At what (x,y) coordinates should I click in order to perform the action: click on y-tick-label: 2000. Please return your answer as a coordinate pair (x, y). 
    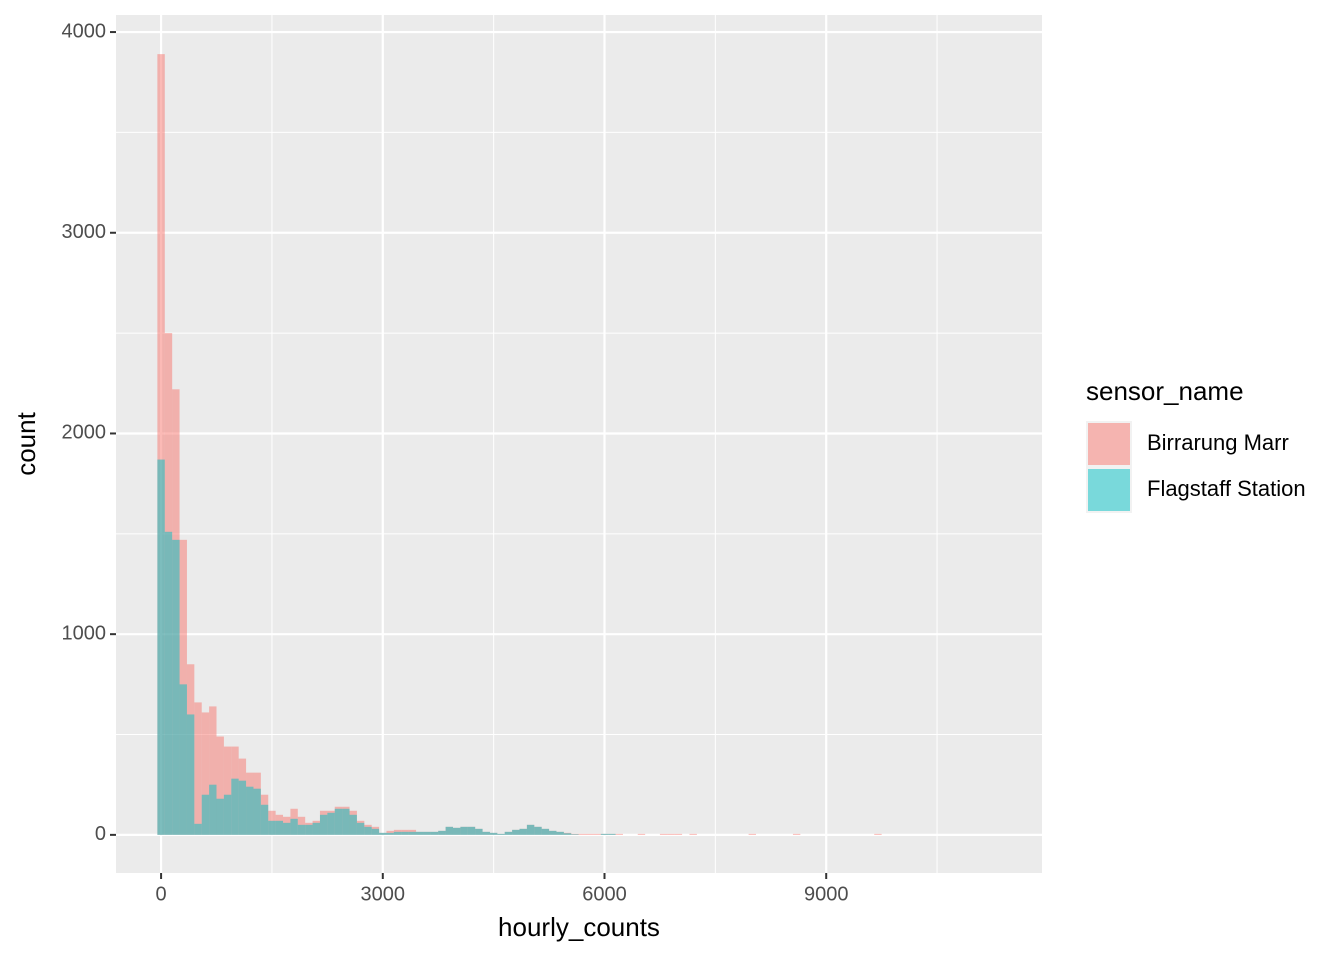
    Looking at the image, I should click on (84, 433).